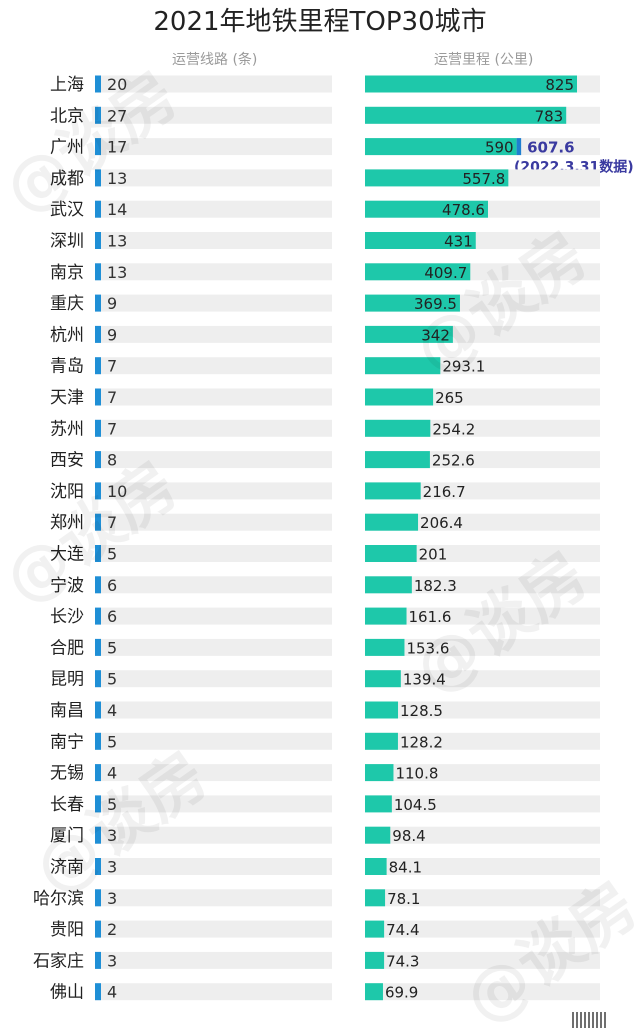 Image resolution: width=640 pixels, height=1031 pixels. I want to click on annotation-value: 607.6, so click(550, 148).